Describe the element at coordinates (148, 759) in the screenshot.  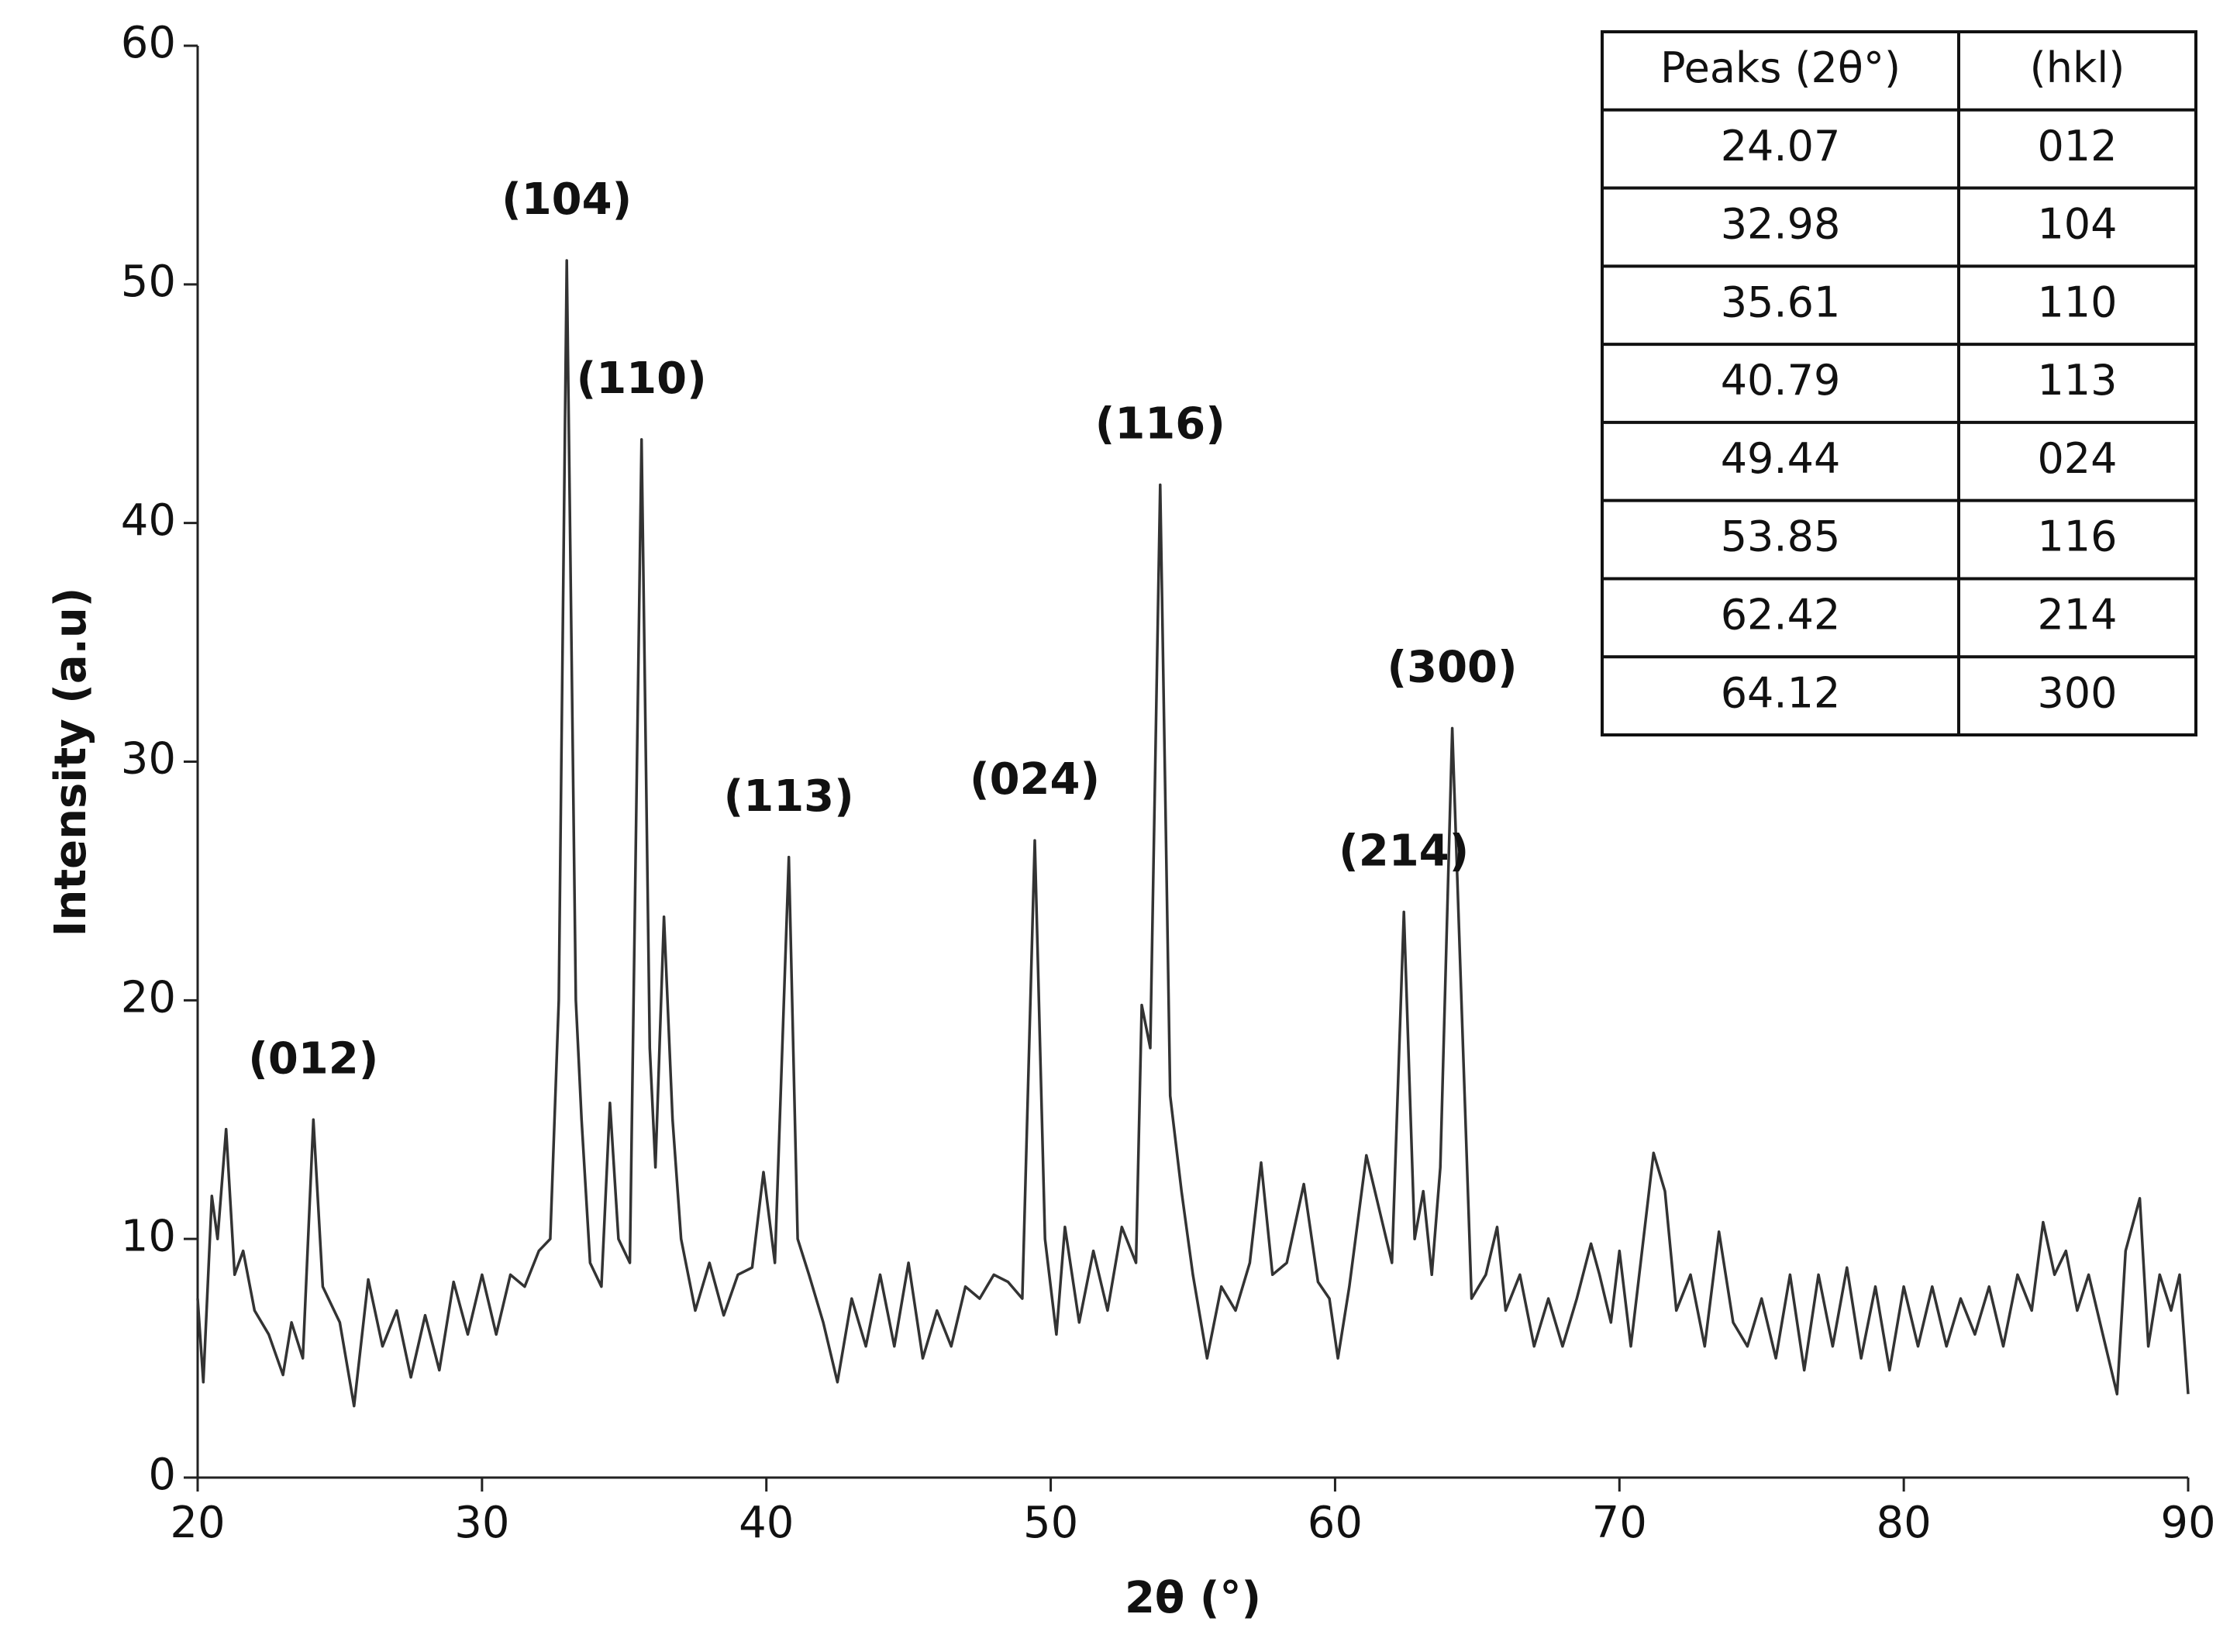
I see `y-tick-label: 30` at that location.